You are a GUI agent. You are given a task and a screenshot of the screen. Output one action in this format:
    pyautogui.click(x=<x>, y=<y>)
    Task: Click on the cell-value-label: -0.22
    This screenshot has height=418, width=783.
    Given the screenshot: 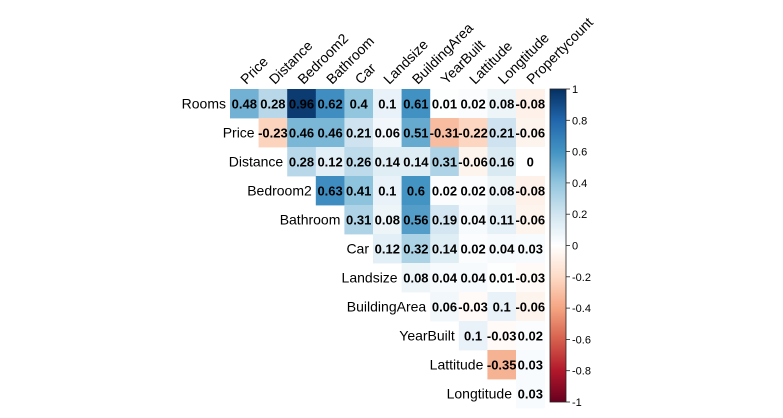 What is the action you would take?
    pyautogui.click(x=473, y=133)
    